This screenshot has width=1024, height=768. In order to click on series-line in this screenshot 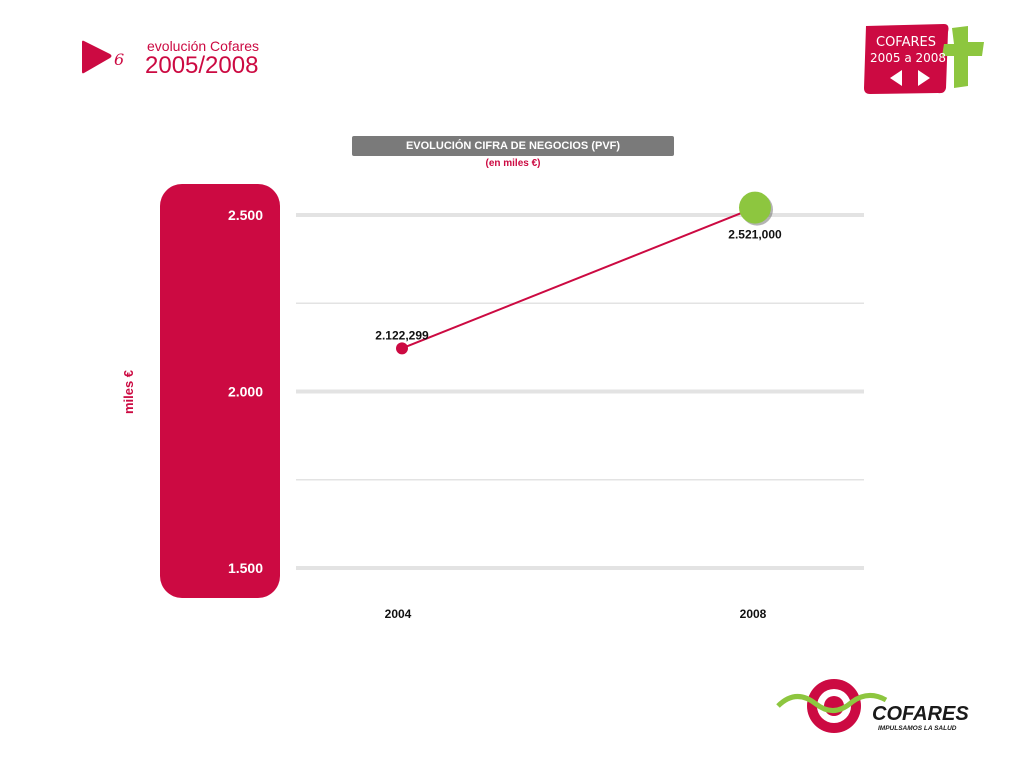, I will do `click(578, 278)`.